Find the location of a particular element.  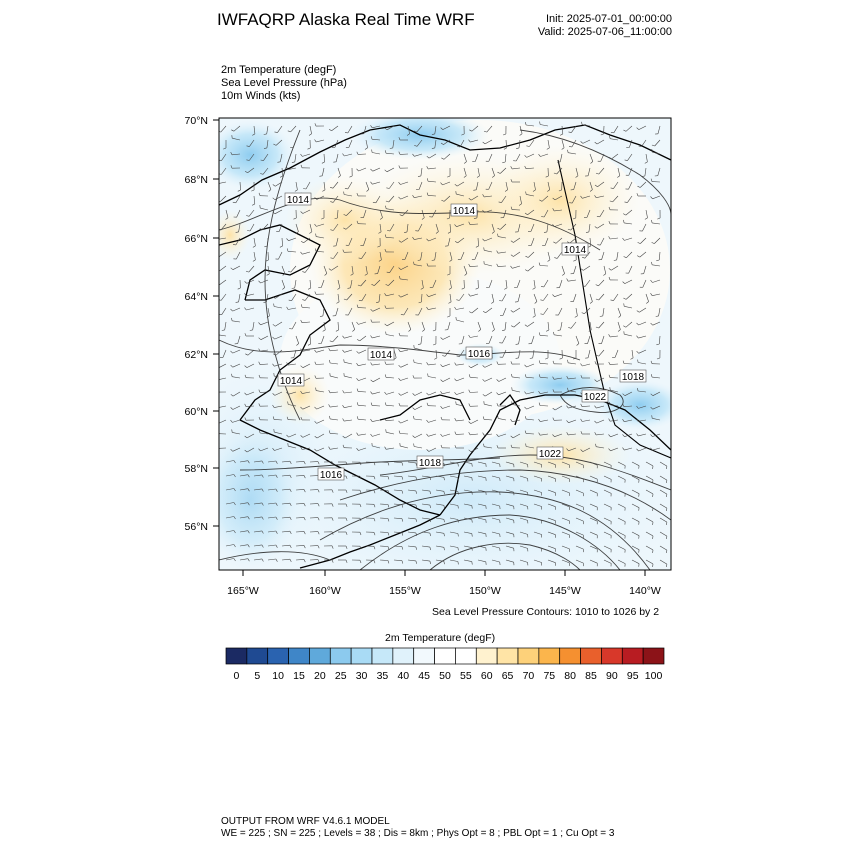

variable-pressure: Sea Level Pressure (hPa) is located at coordinates (284, 83).